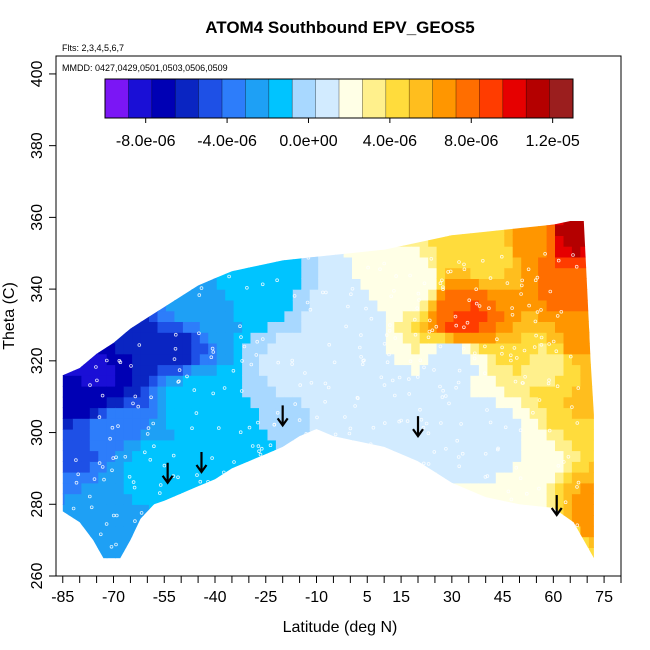 This screenshot has width=650, height=650. Describe the element at coordinates (340, 627) in the screenshot. I see `x-axis-label: Latitude (deg N)` at that location.